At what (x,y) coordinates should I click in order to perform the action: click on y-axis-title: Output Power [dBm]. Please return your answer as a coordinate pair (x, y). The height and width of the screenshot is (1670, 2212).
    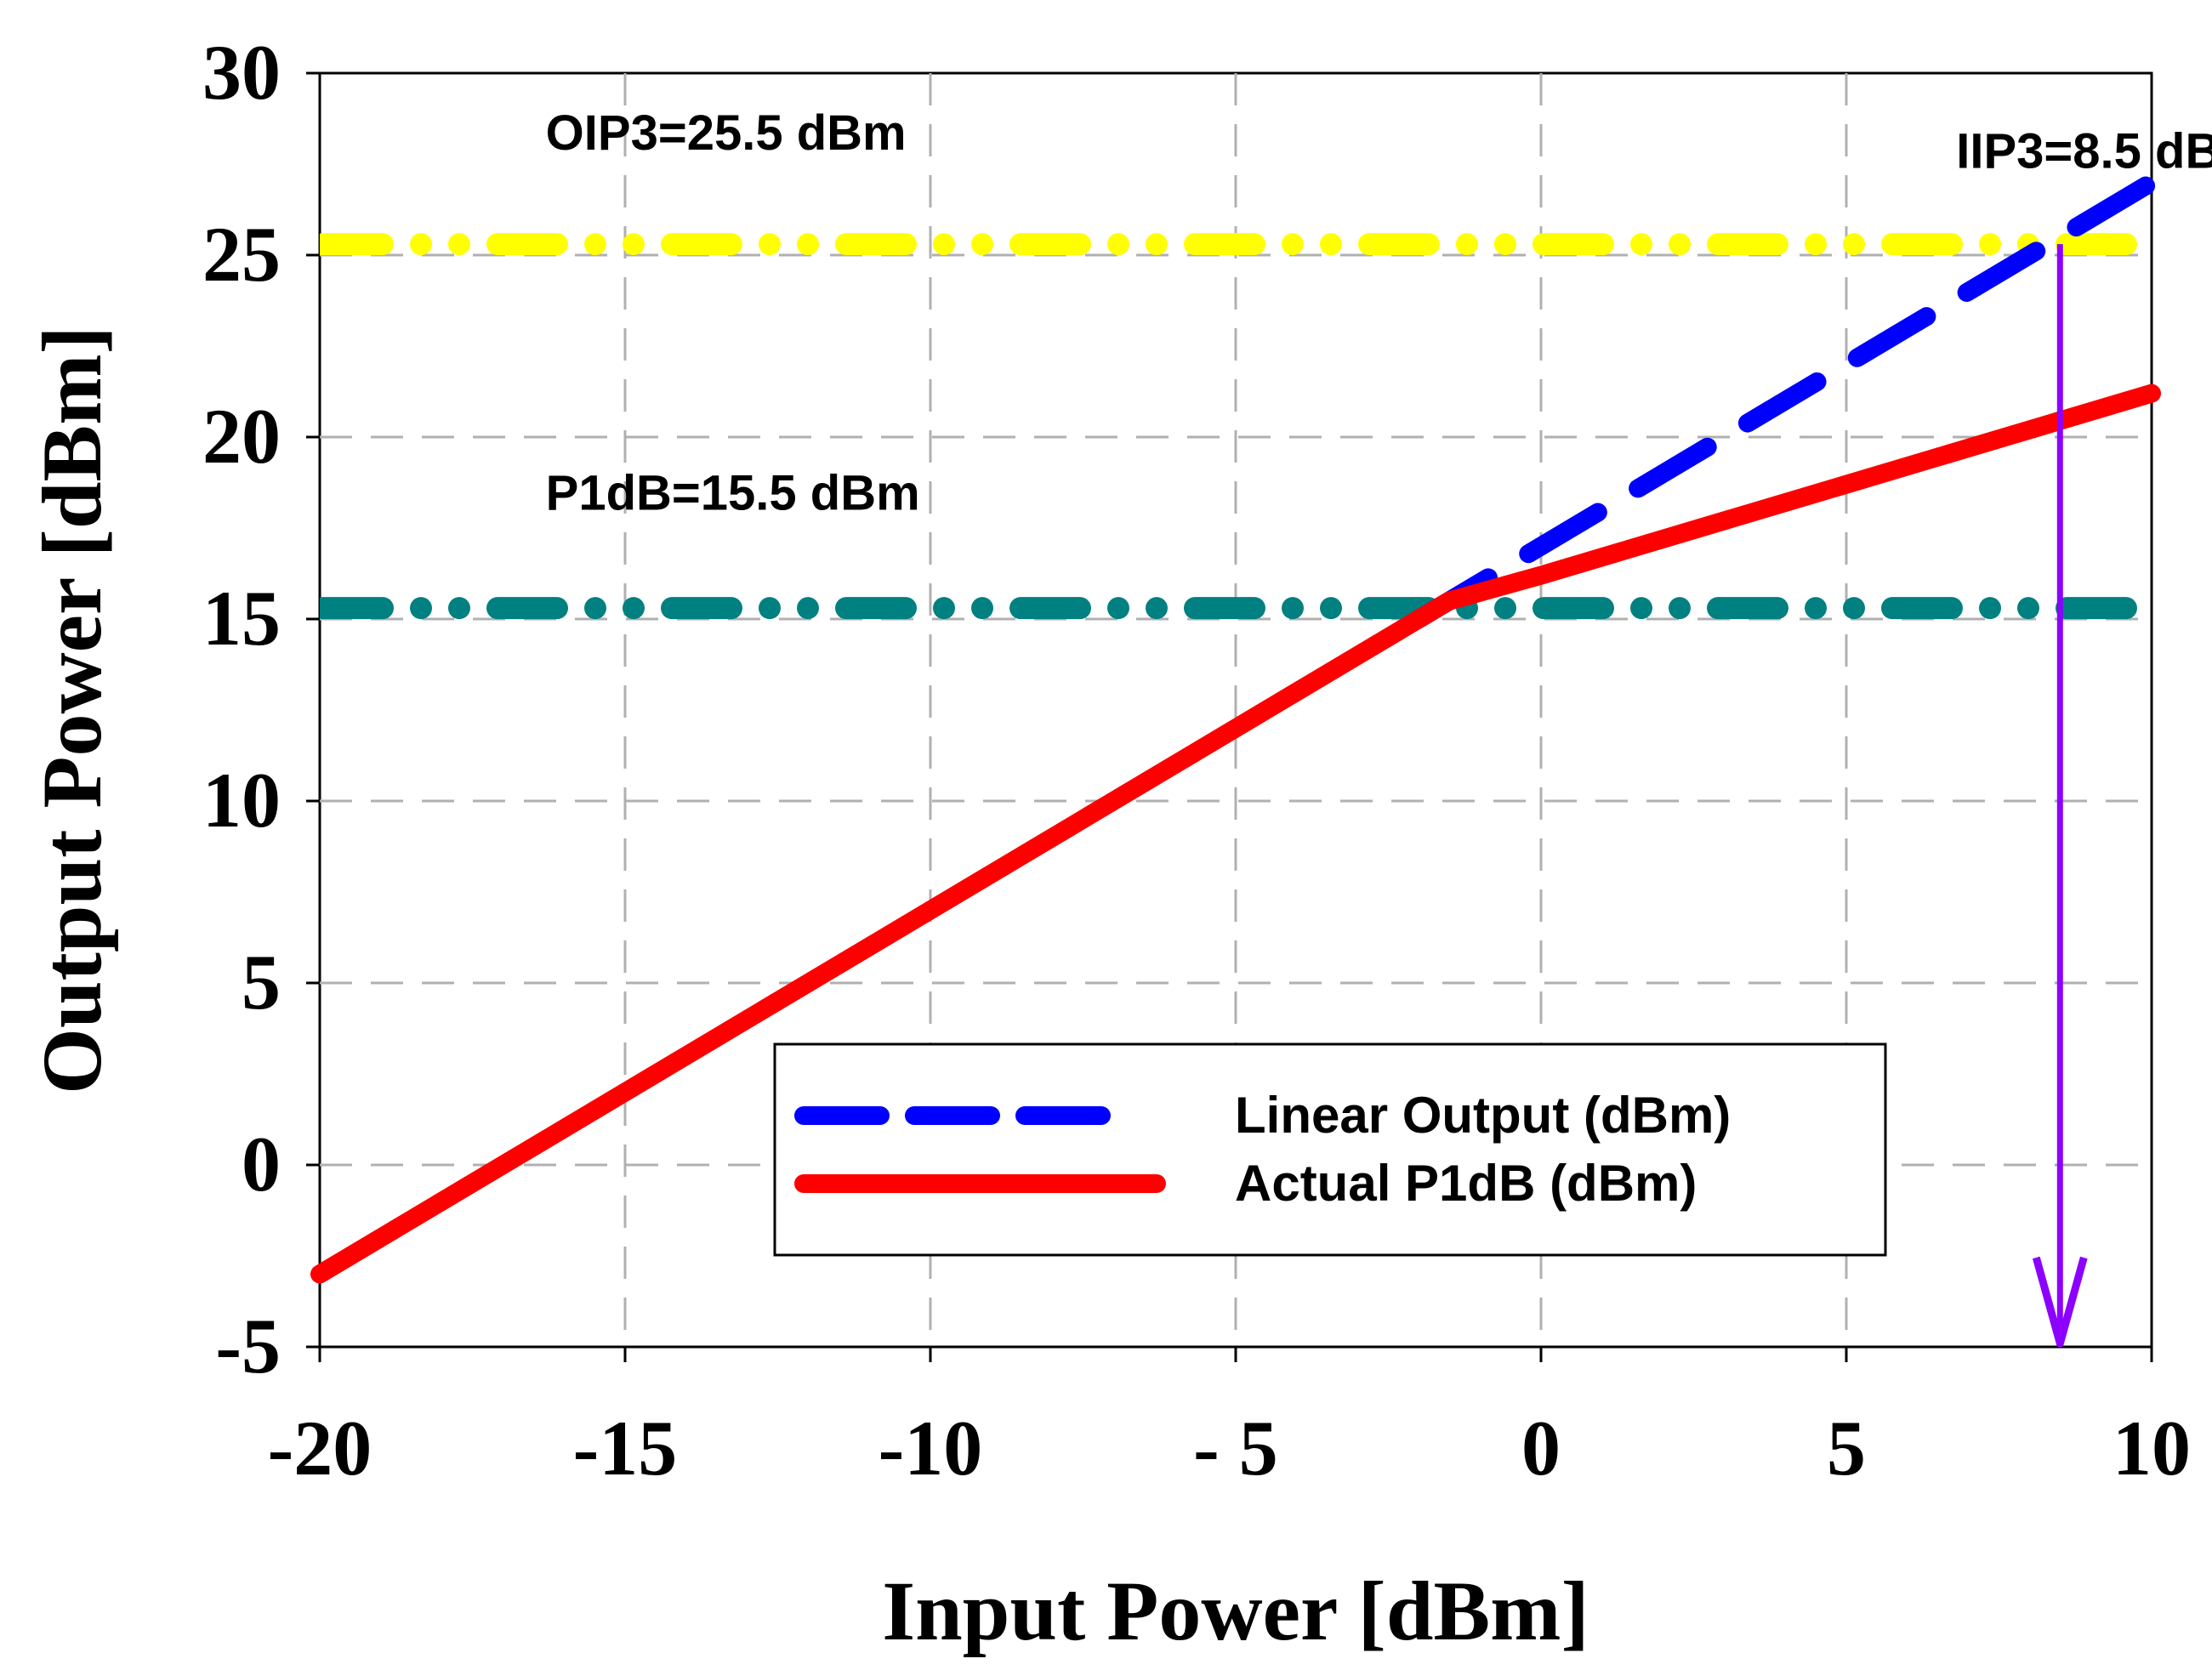
    Looking at the image, I should click on (72, 710).